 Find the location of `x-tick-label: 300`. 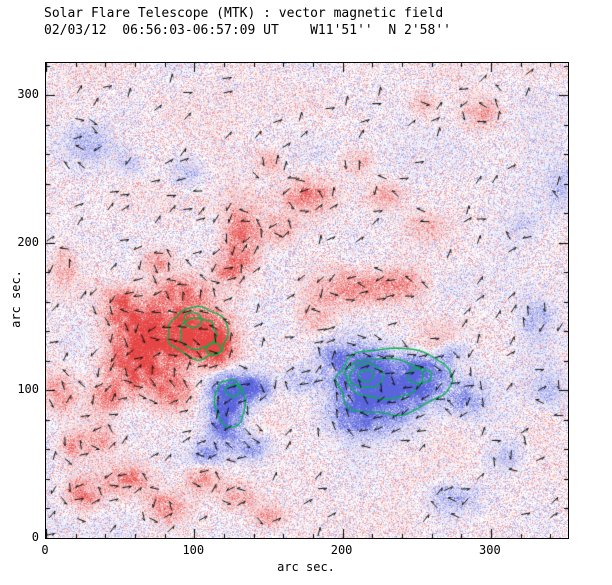

x-tick-label: 300 is located at coordinates (490, 550).